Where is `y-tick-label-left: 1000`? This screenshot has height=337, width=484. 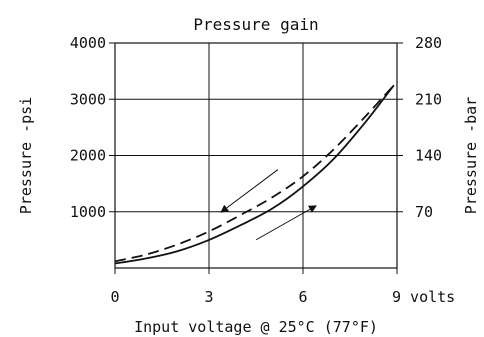 y-tick-label-left: 1000 is located at coordinates (88, 212).